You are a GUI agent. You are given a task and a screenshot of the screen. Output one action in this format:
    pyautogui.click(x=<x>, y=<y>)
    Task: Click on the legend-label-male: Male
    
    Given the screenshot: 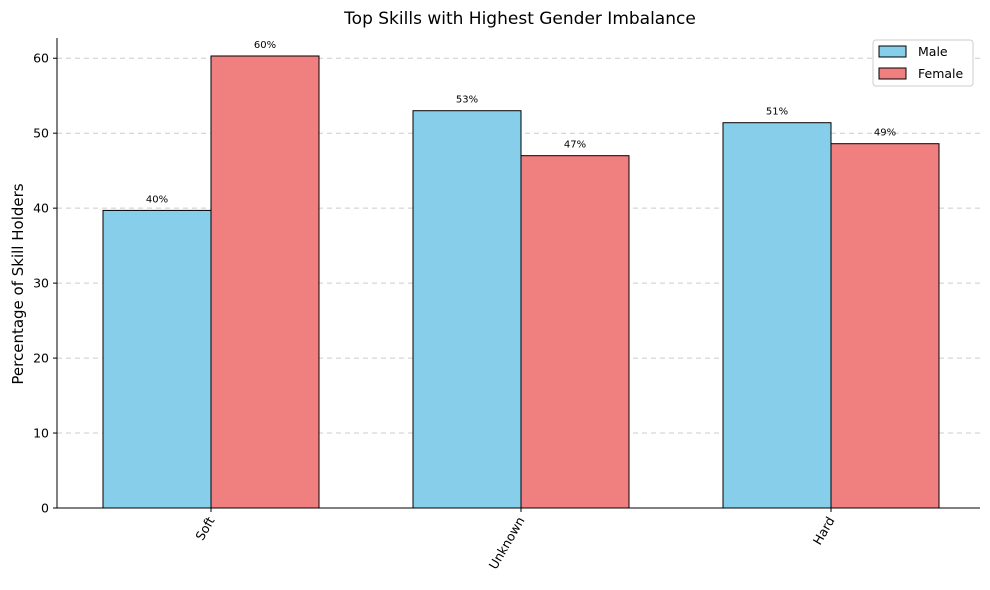 What is the action you would take?
    pyautogui.click(x=933, y=51)
    